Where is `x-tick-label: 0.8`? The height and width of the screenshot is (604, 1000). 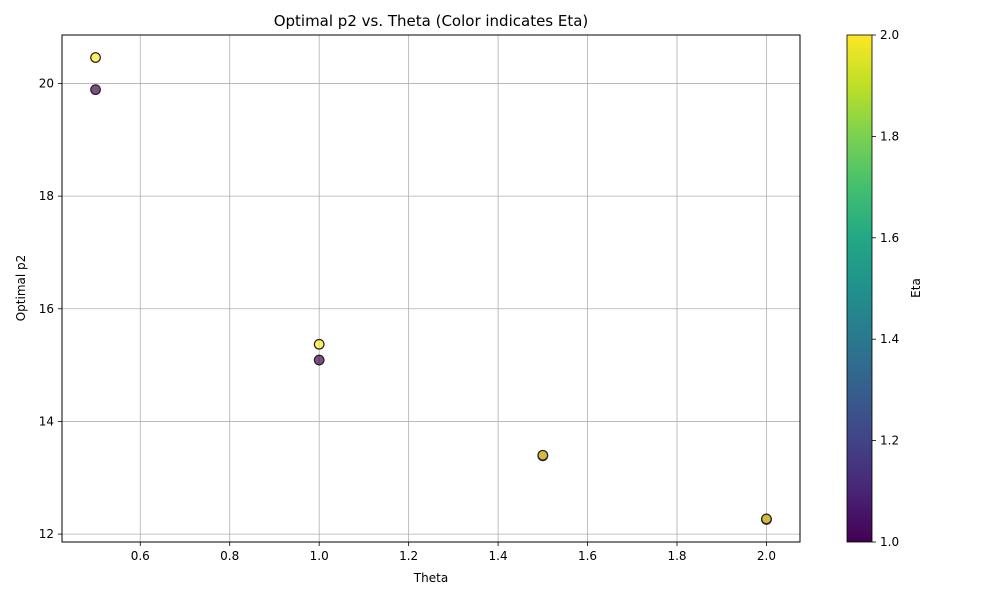 x-tick-label: 0.8 is located at coordinates (229, 556).